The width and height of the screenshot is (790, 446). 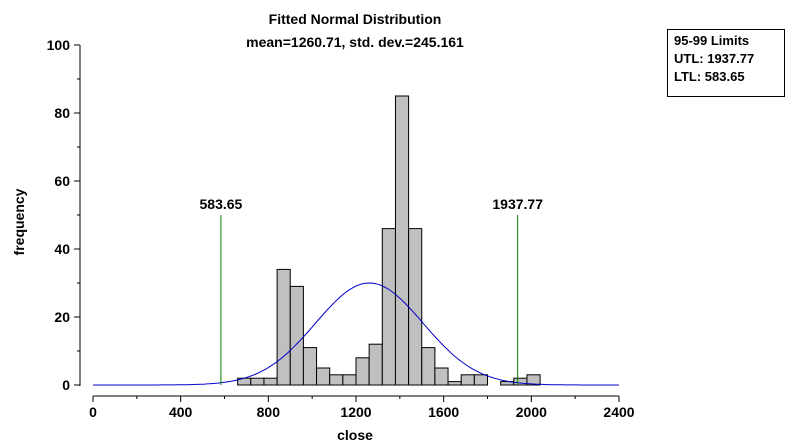 I want to click on limits-legend: 95-99 Limits UTL: 1937.77 LTL: 583.65, so click(x=726, y=63).